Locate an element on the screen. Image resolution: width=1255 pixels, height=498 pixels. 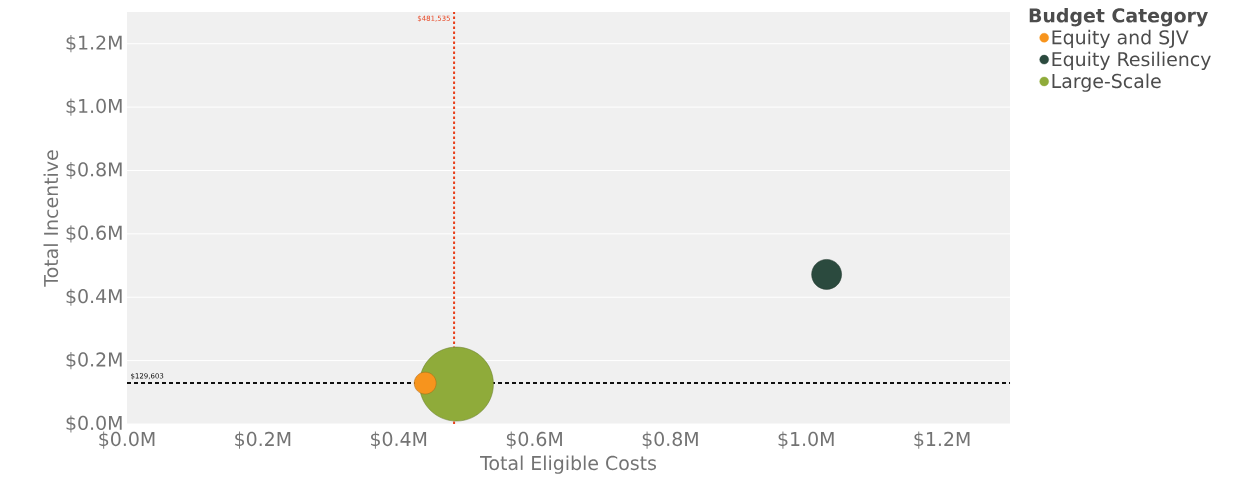
x-axis-title: Total Eligible Costs is located at coordinates (568, 464).